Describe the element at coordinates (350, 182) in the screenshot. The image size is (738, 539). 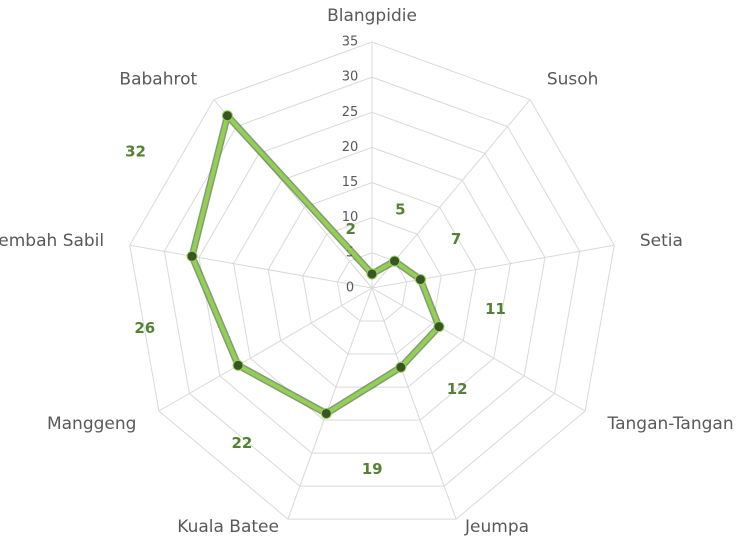
I see `tick-label: 15` at that location.